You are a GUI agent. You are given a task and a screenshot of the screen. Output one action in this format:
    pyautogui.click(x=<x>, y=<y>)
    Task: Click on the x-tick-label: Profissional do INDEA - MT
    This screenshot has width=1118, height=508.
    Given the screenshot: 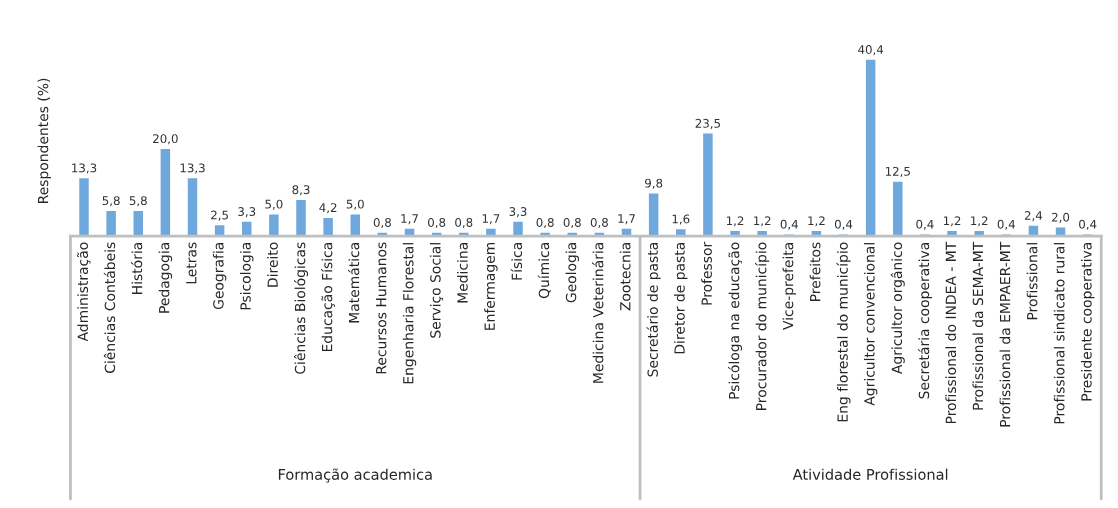 What is the action you would take?
    pyautogui.click(x=951, y=332)
    